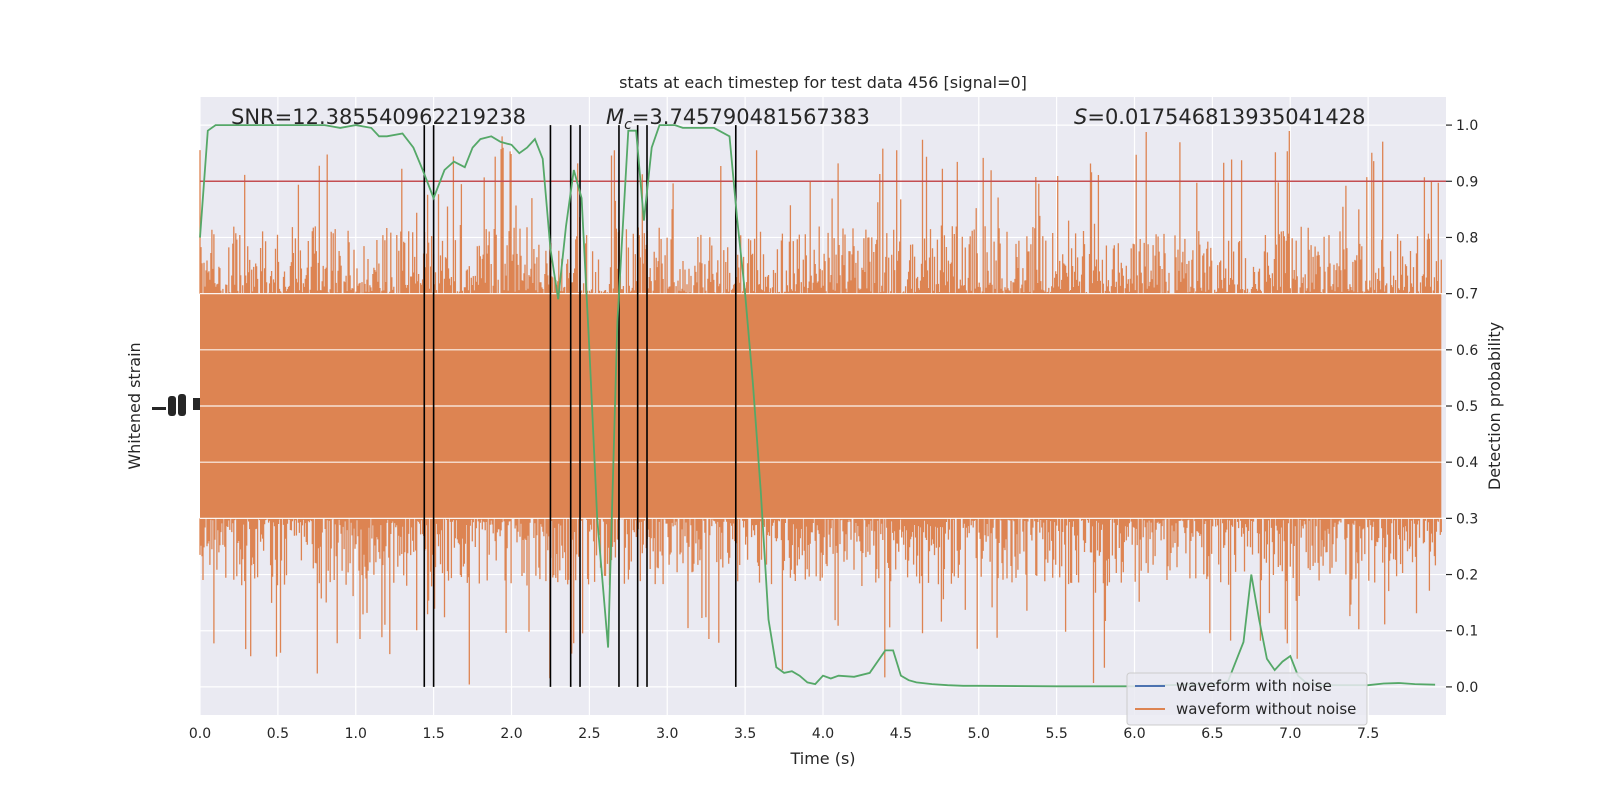 Image resolution: width=1600 pixels, height=804 pixels. I want to click on mc-annotation: Mc=3.745790481567383, so click(738, 119).